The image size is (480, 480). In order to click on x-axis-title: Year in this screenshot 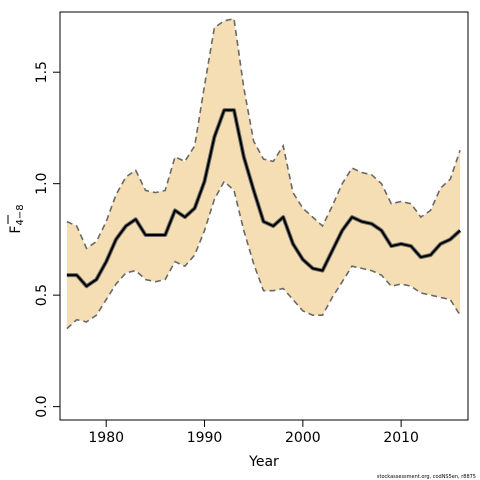, I will do `click(263, 462)`.